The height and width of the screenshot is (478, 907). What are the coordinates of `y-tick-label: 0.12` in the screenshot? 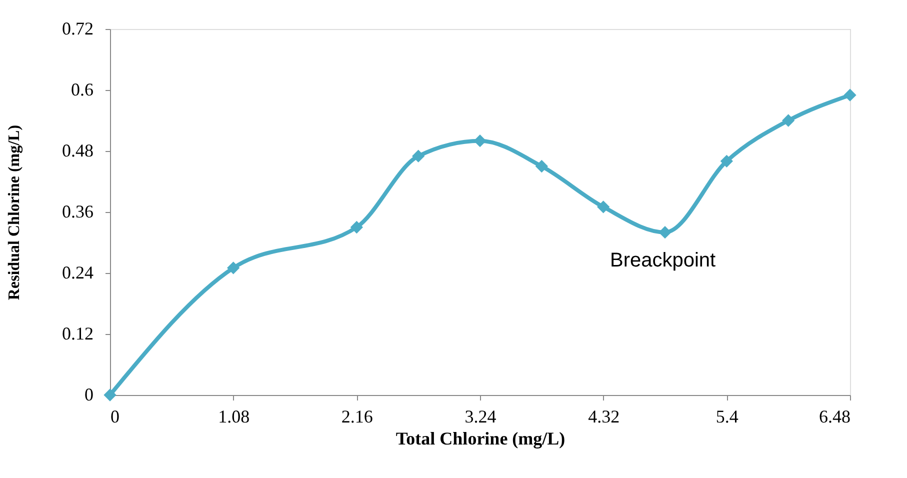 It's located at (78, 334).